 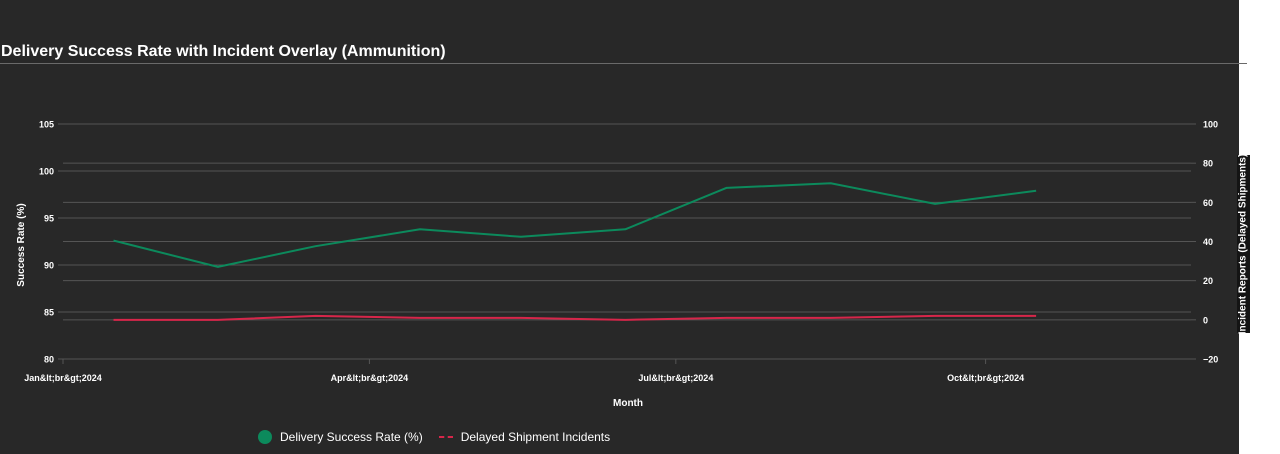 I want to click on legend-item-incidents: Delayed Shipment Incidents, so click(x=524, y=437).